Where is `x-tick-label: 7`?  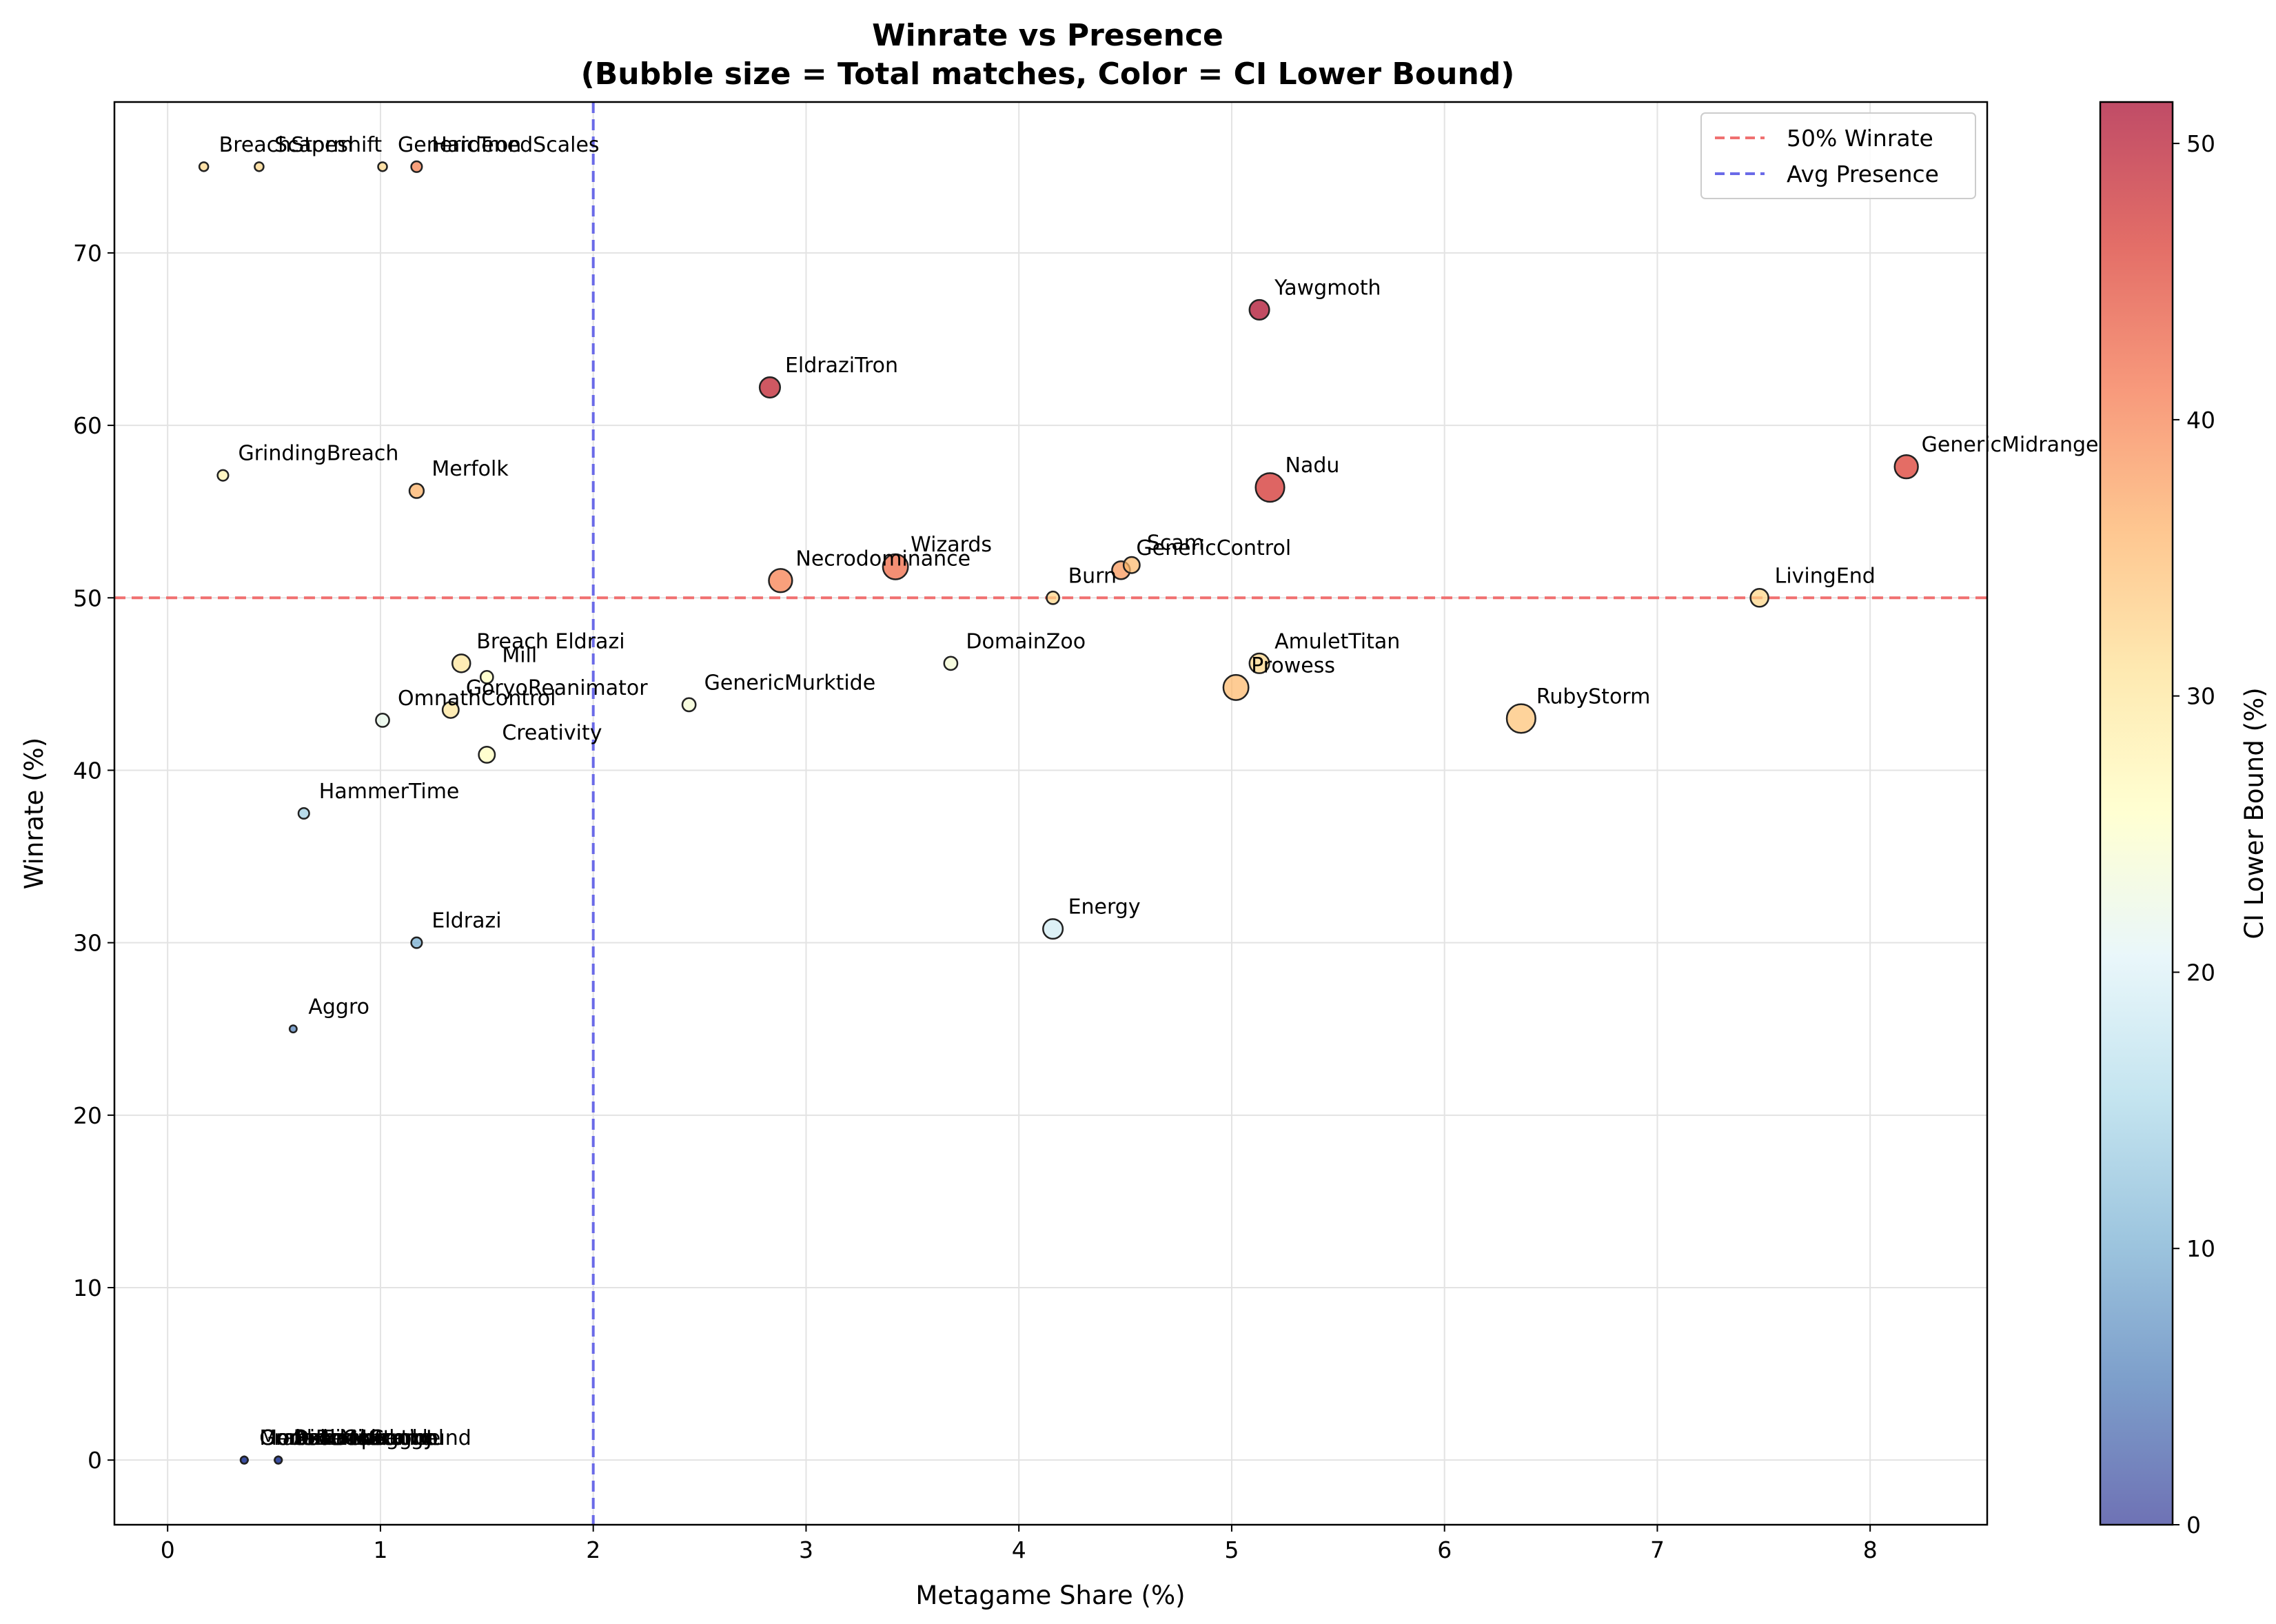 x-tick-label: 7 is located at coordinates (1657, 1549).